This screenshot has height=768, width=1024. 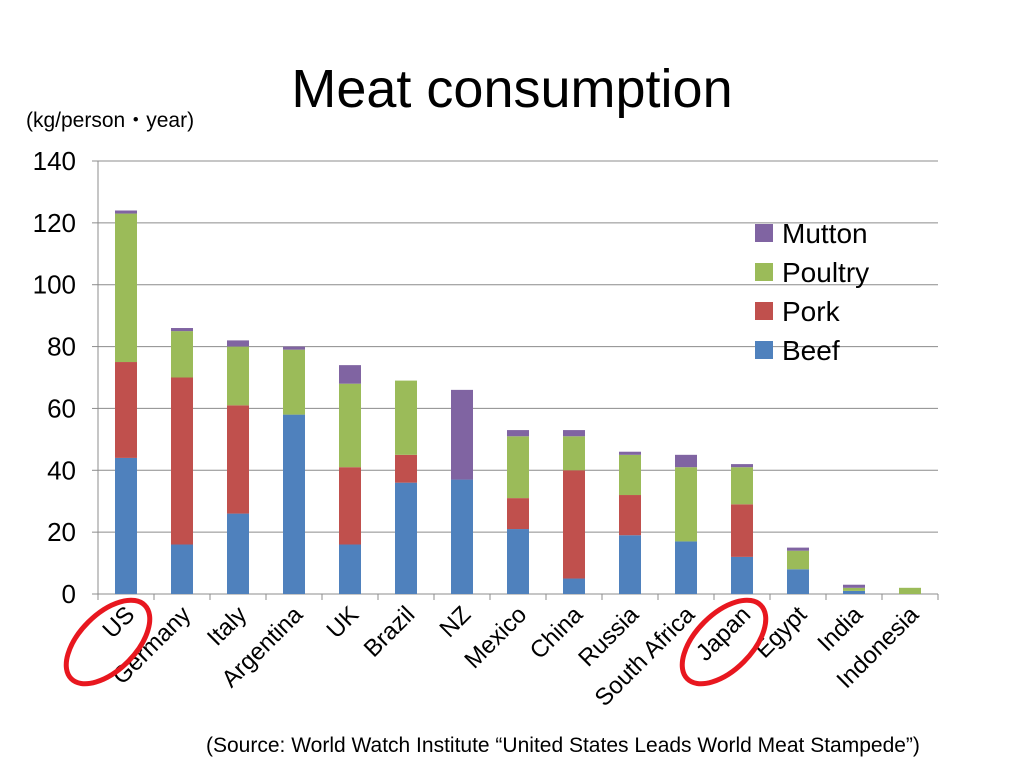 What do you see at coordinates (294, 348) in the screenshot?
I see `bar-argentina-mutton` at bounding box center [294, 348].